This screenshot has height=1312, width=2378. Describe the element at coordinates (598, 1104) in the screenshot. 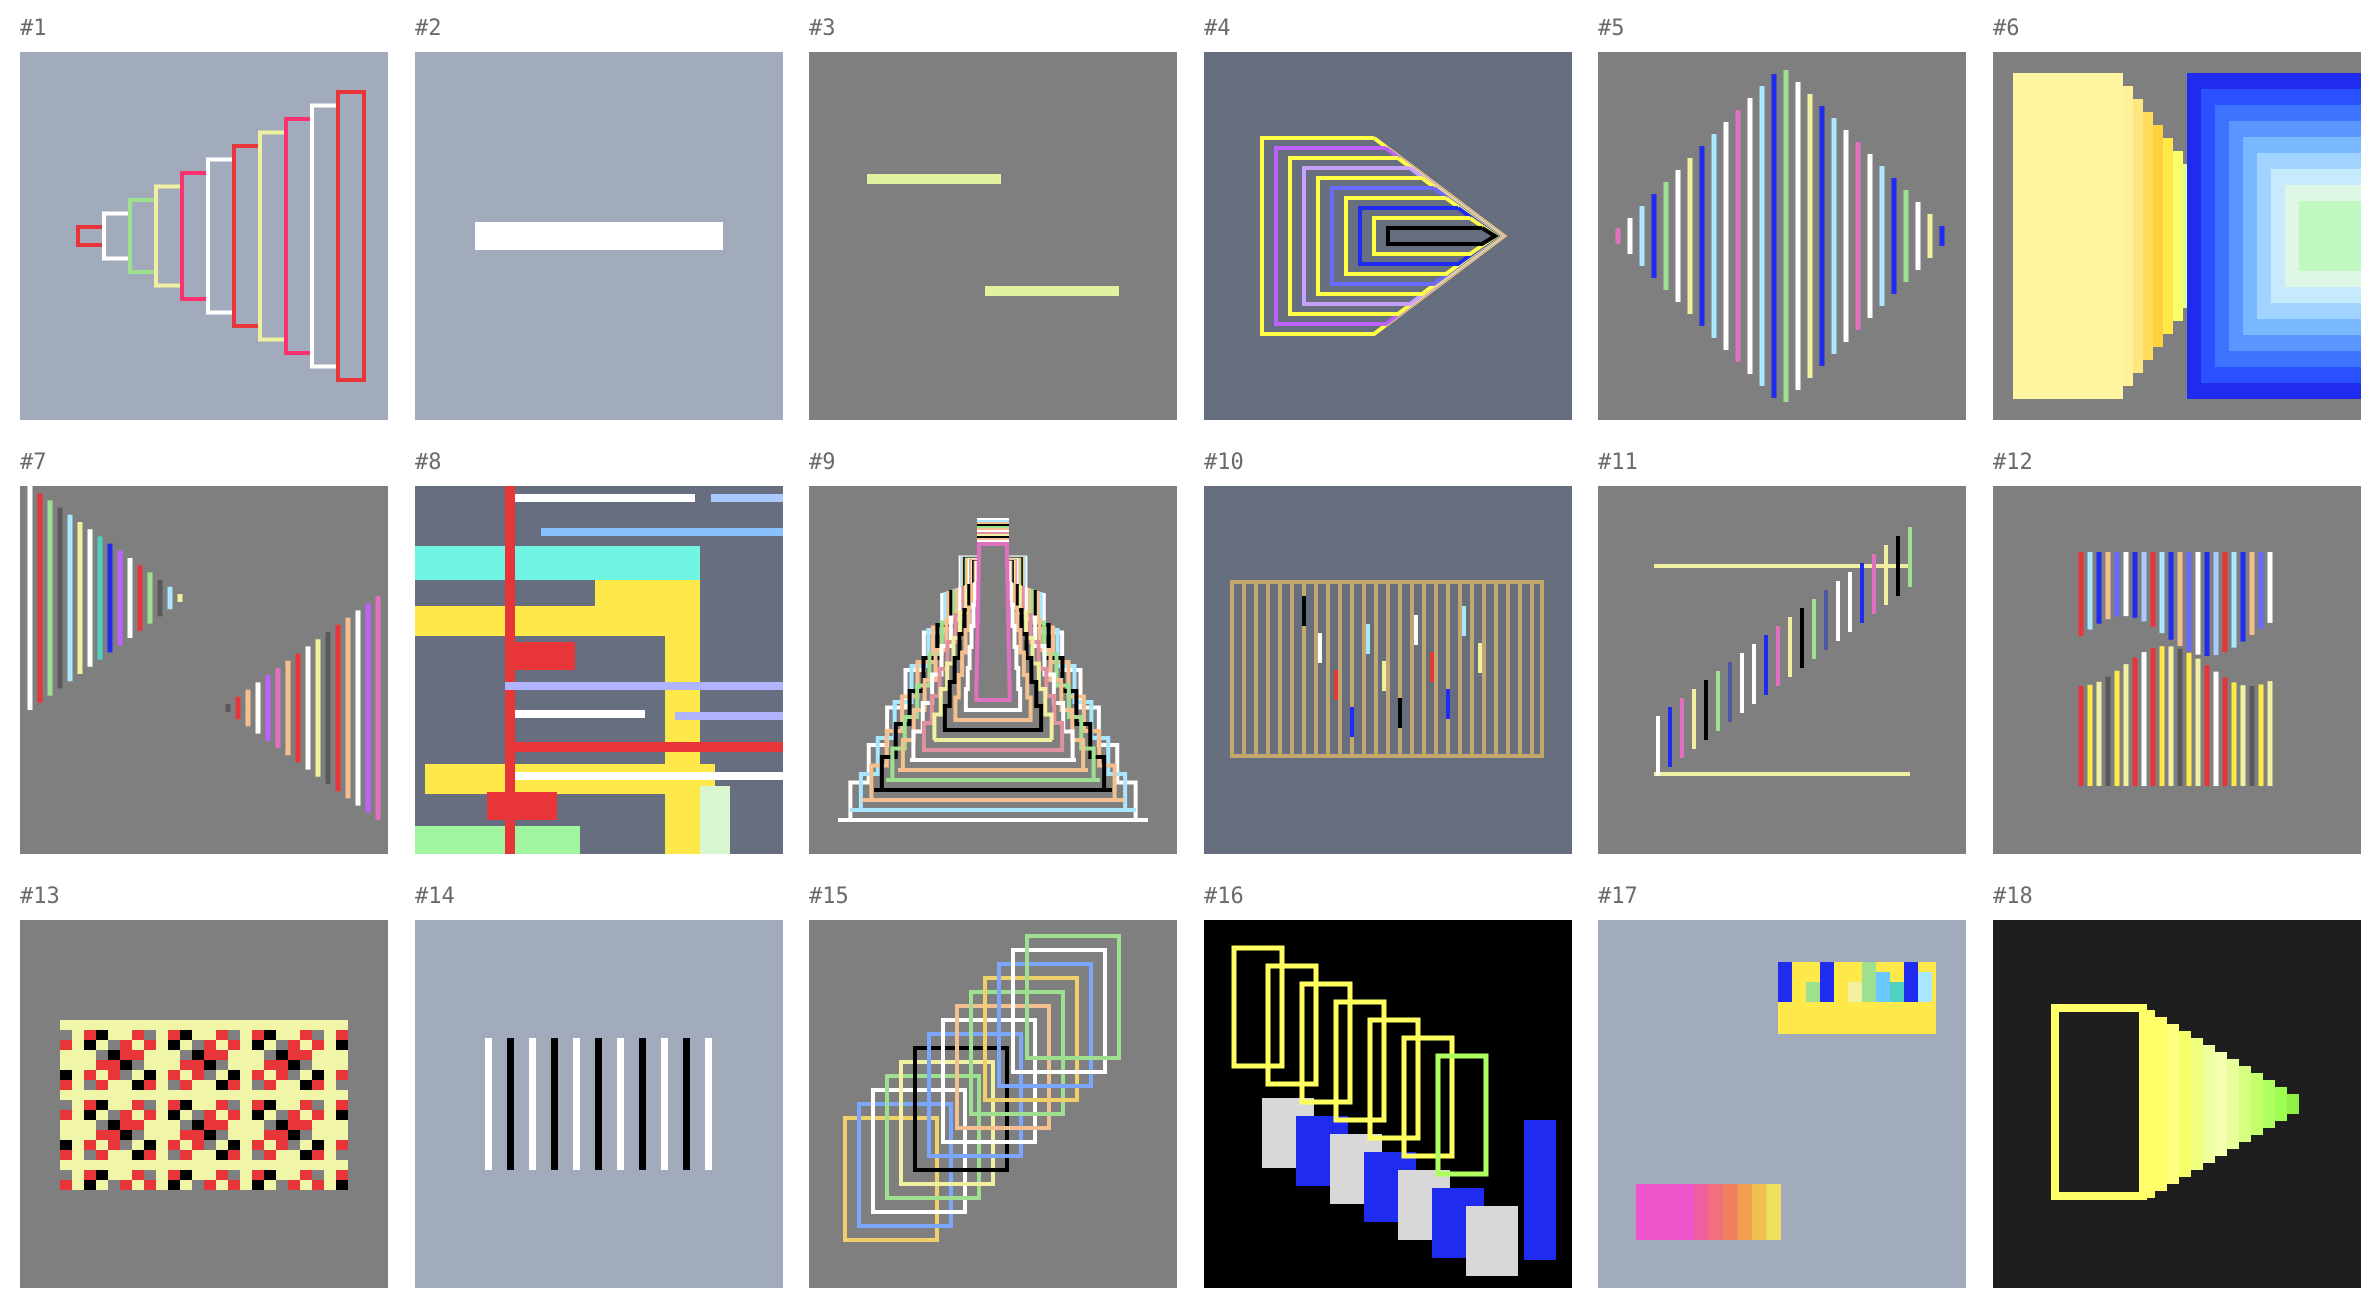

I see `tile-graphic` at that location.